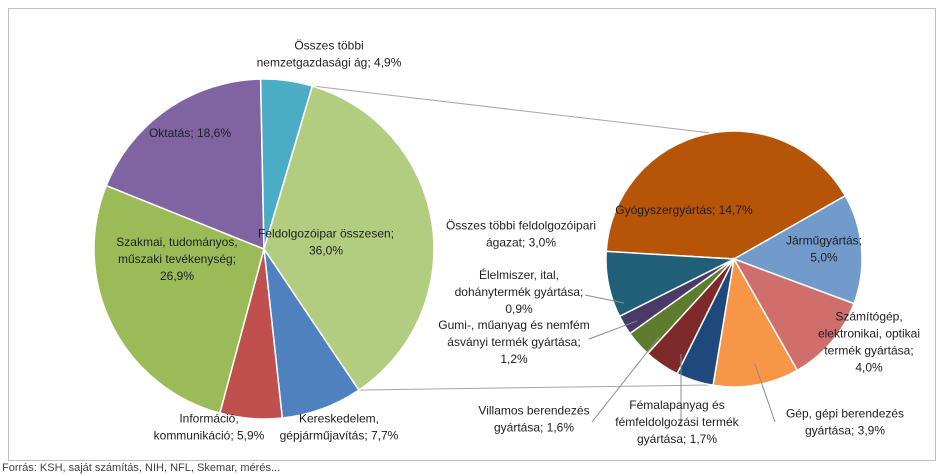 Image resolution: width=945 pixels, height=474 pixels. I want to click on connector-line-top, so click(520, 110).